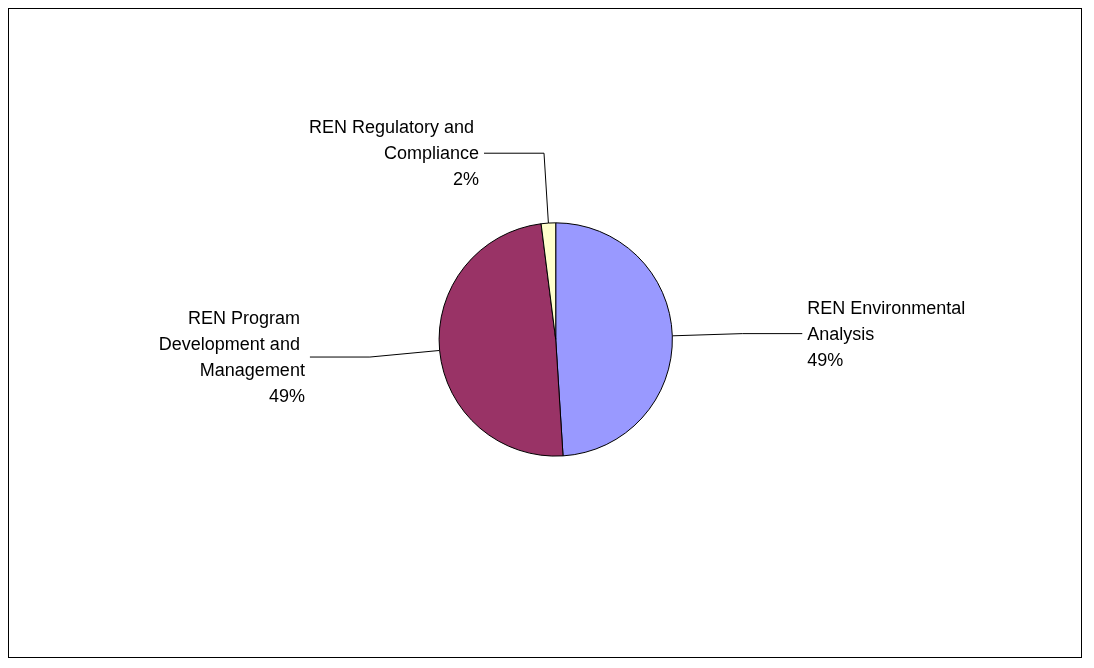 This screenshot has width=1094, height=668. I want to click on slice-label: REN Program Development and Management, so click(231, 344).